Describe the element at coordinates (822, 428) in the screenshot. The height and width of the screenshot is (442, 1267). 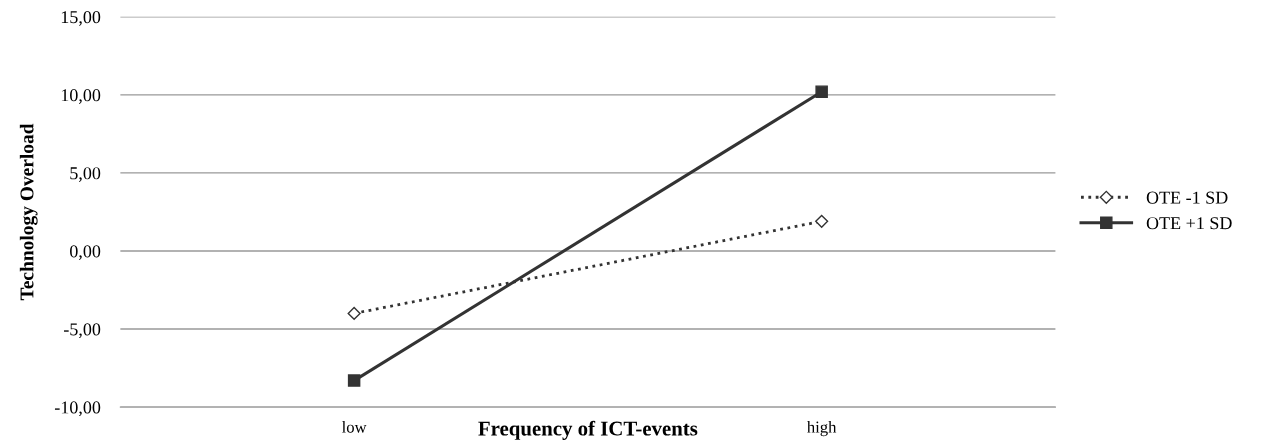
I see `x-tick-label: high` at that location.